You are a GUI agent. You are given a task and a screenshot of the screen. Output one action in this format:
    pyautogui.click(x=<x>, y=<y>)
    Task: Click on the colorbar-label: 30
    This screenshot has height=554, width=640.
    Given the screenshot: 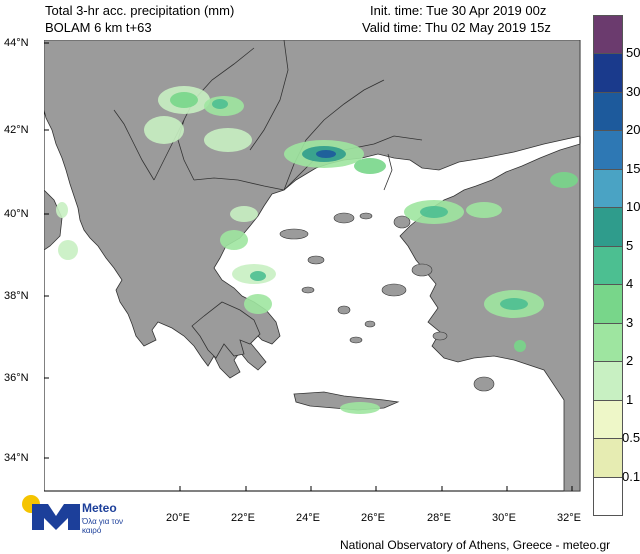 What is the action you would take?
    pyautogui.click(x=633, y=91)
    